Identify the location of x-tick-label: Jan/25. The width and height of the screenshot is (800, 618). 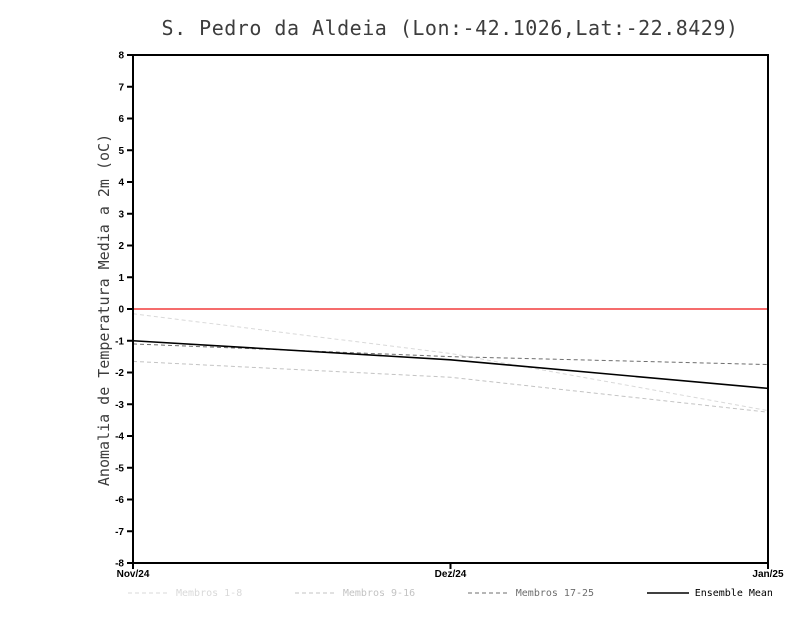
(768, 574).